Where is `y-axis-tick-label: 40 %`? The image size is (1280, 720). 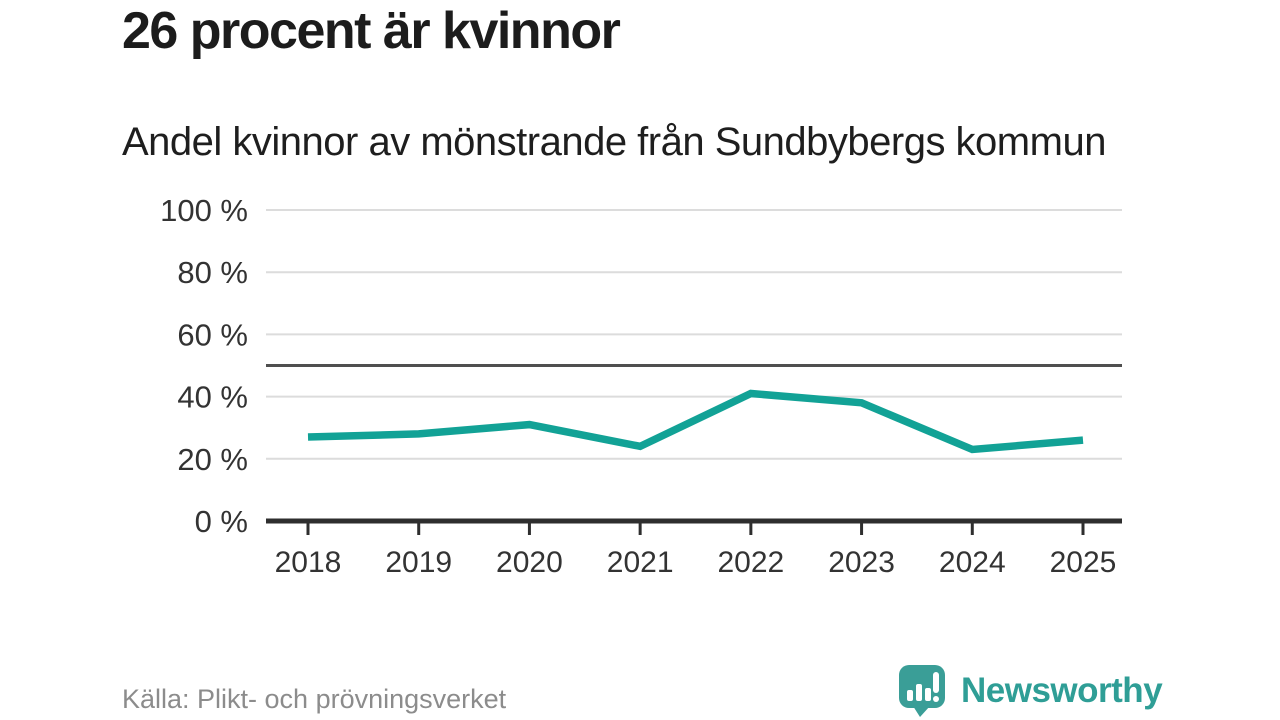 y-axis-tick-label: 40 % is located at coordinates (212, 397).